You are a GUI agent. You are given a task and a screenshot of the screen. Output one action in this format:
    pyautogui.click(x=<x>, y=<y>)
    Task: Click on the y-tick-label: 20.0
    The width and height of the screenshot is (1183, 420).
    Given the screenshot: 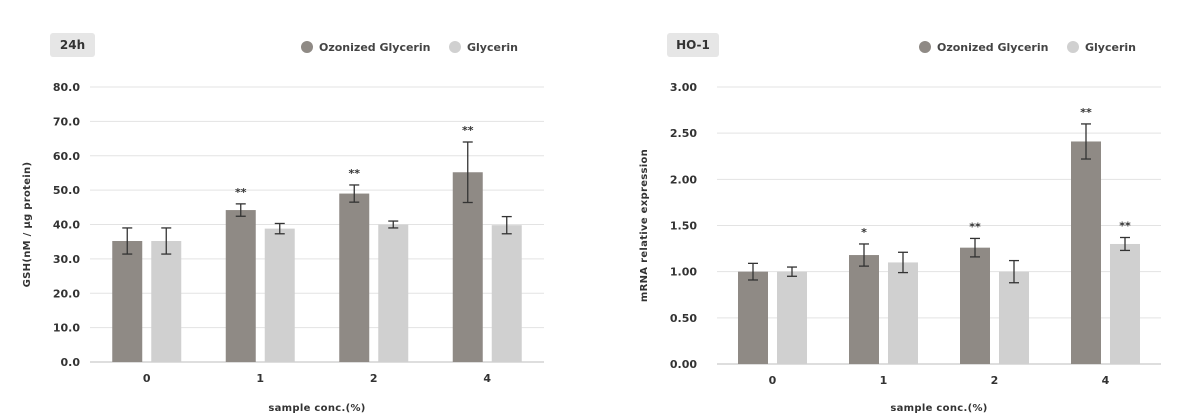 What is the action you would take?
    pyautogui.click(x=66, y=293)
    